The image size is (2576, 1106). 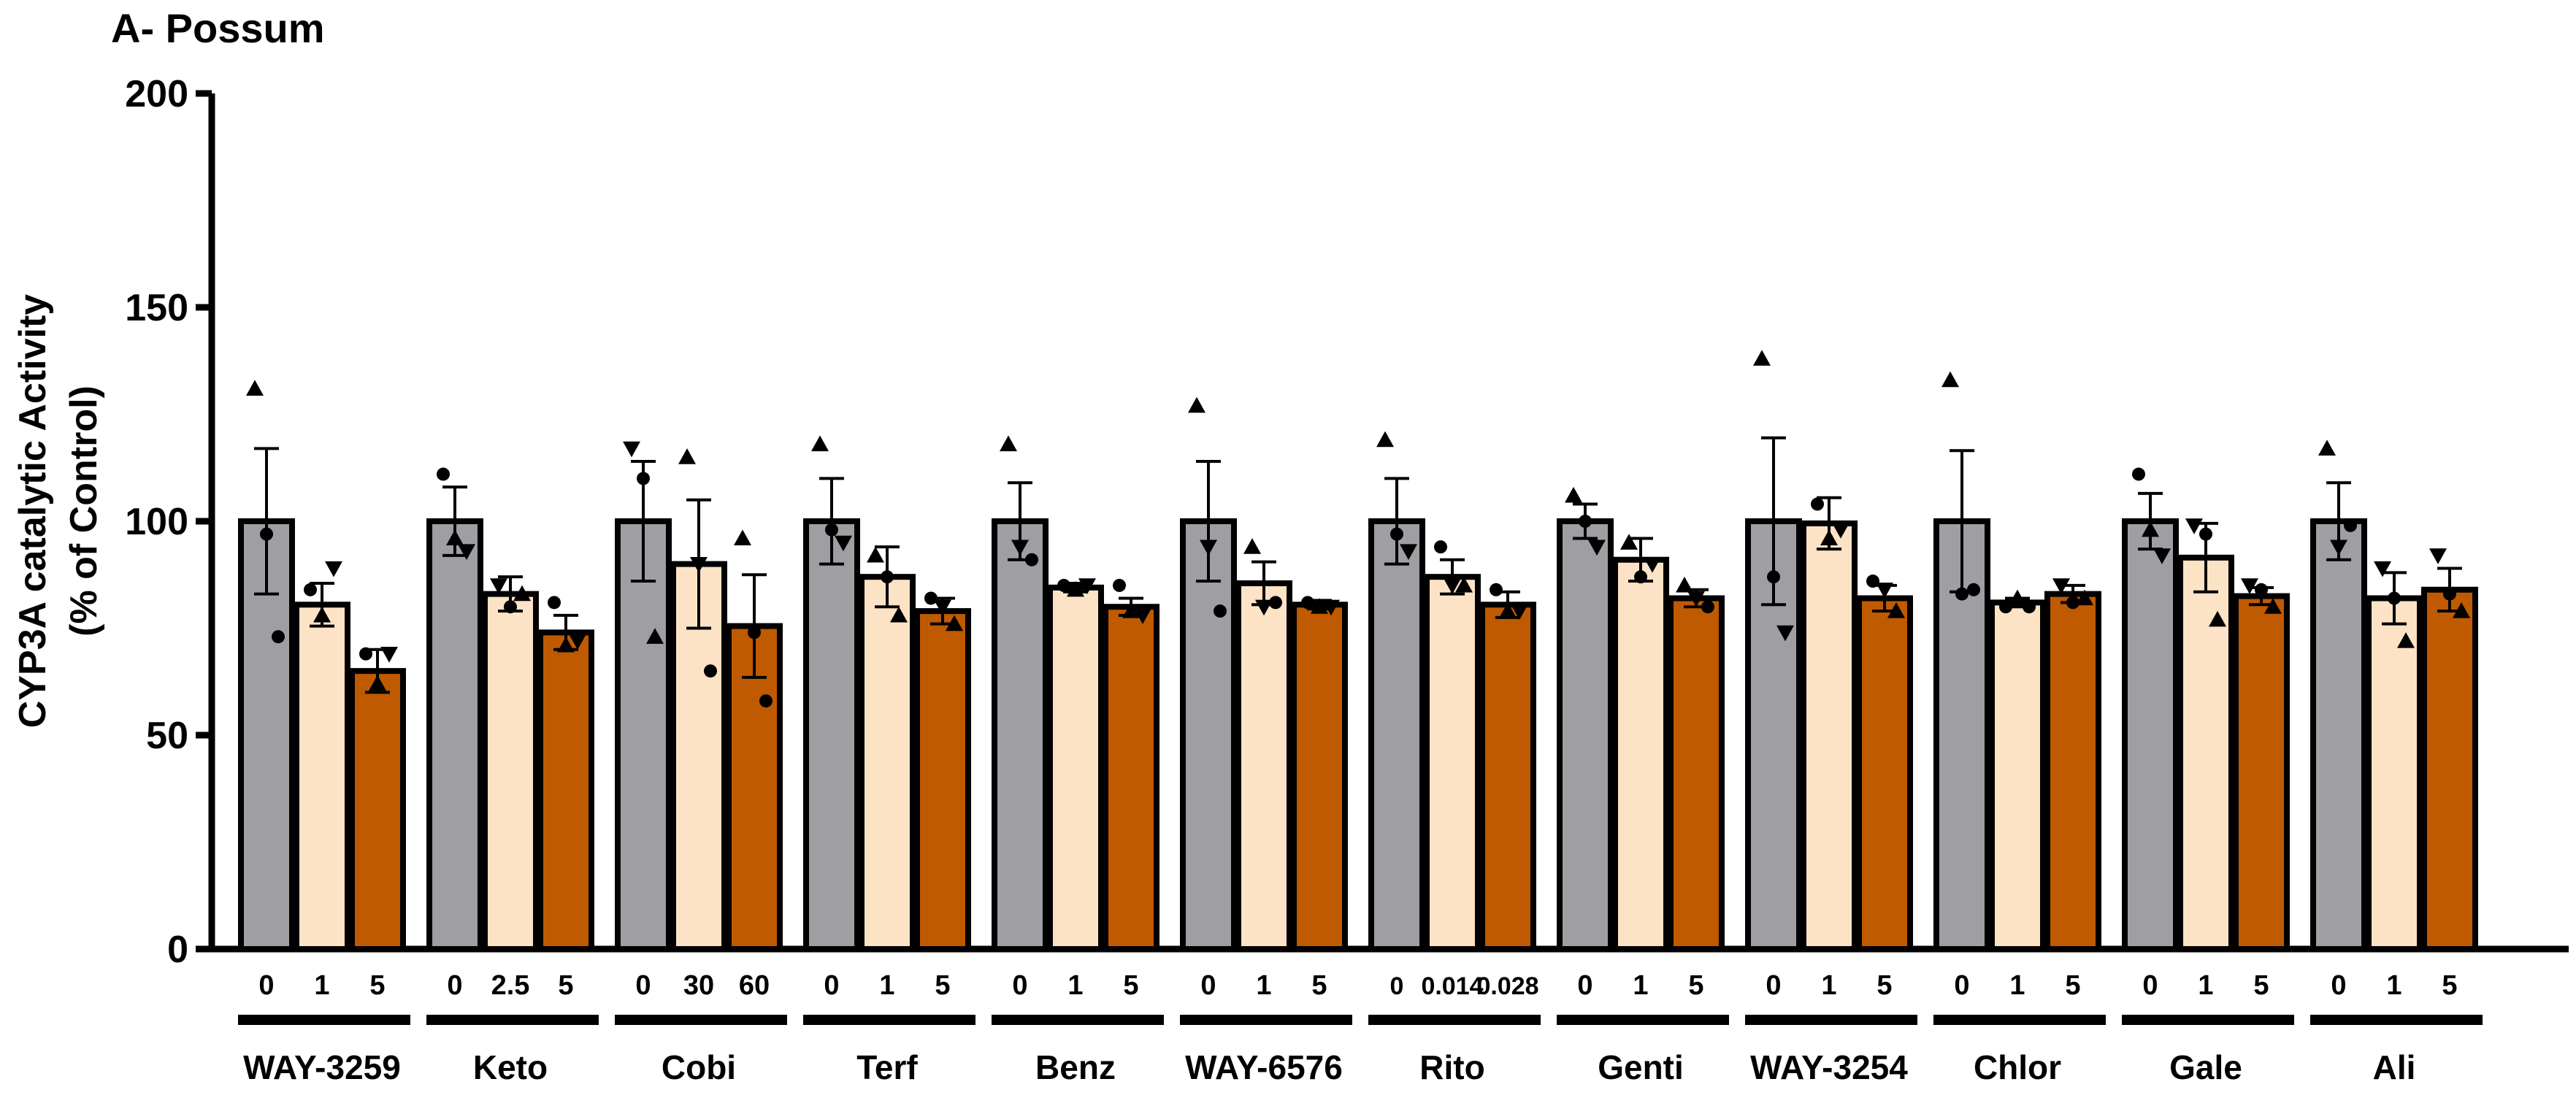 What do you see at coordinates (156, 522) in the screenshot?
I see `y-tick-label: 100` at bounding box center [156, 522].